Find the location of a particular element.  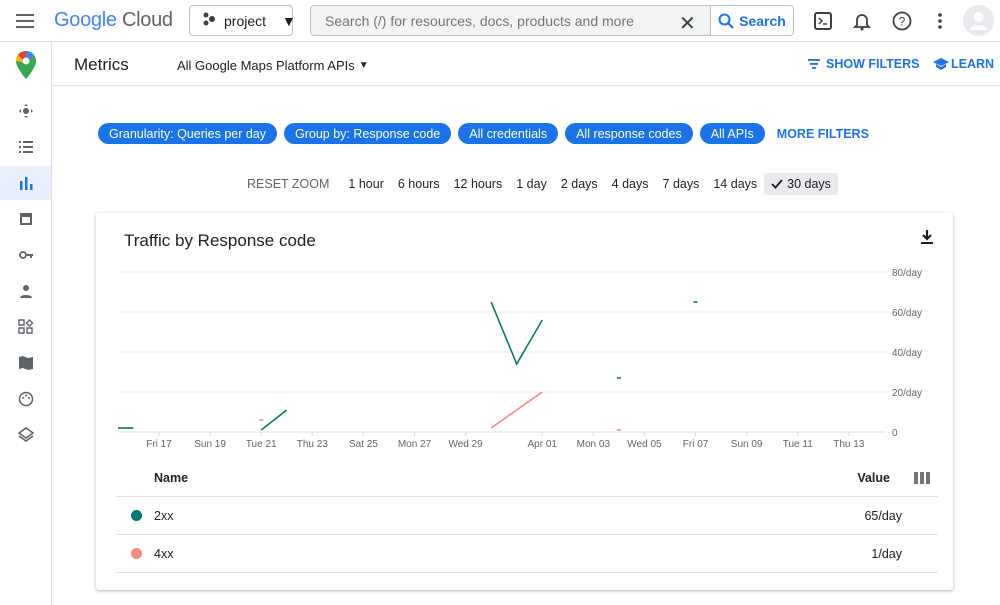

y-tick-label: 0 is located at coordinates (895, 433).